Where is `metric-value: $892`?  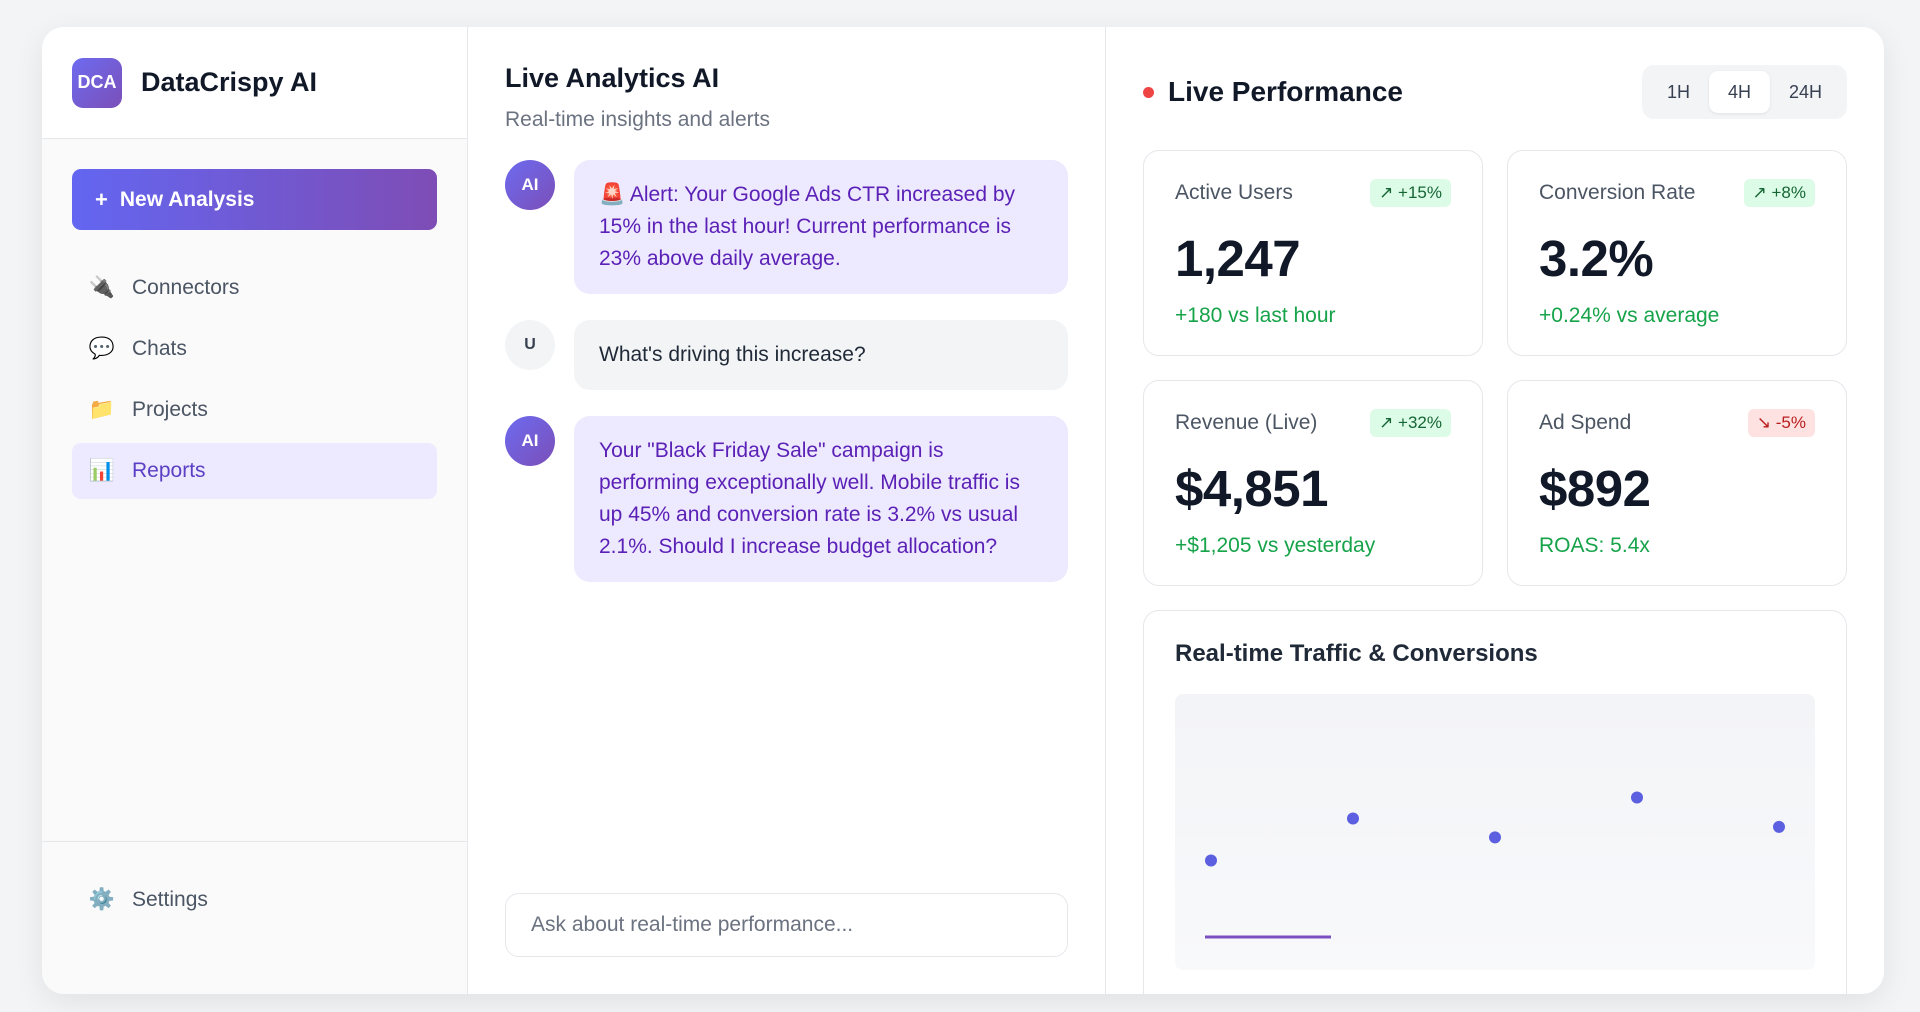
metric-value: $892 is located at coordinates (1595, 488).